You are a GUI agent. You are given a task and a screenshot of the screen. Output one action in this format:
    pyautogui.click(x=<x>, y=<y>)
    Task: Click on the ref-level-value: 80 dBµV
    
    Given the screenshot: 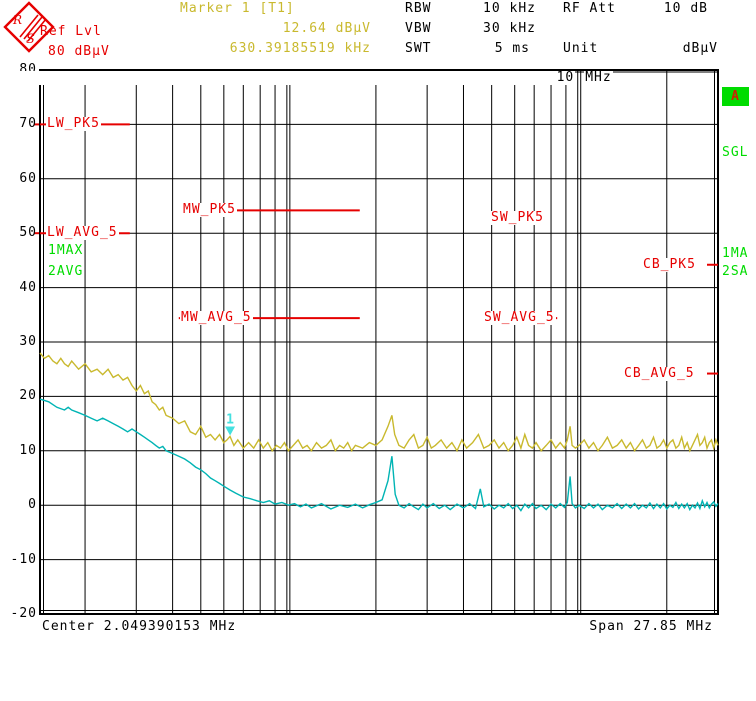 What is the action you would take?
    pyautogui.click(x=79, y=51)
    